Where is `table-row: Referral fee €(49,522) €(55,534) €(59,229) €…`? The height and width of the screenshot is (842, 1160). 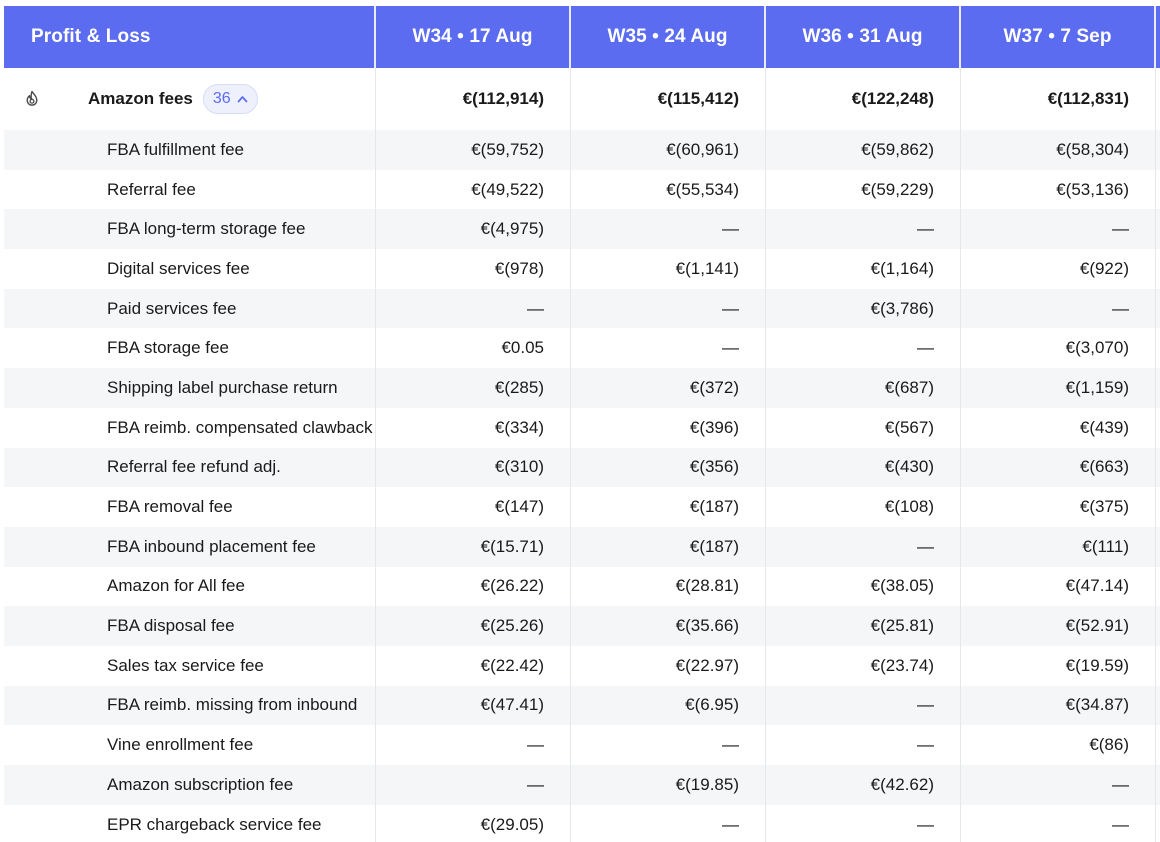 table-row: Referral fee €(49,522) €(55,534) €(59,229) €… is located at coordinates (582, 189).